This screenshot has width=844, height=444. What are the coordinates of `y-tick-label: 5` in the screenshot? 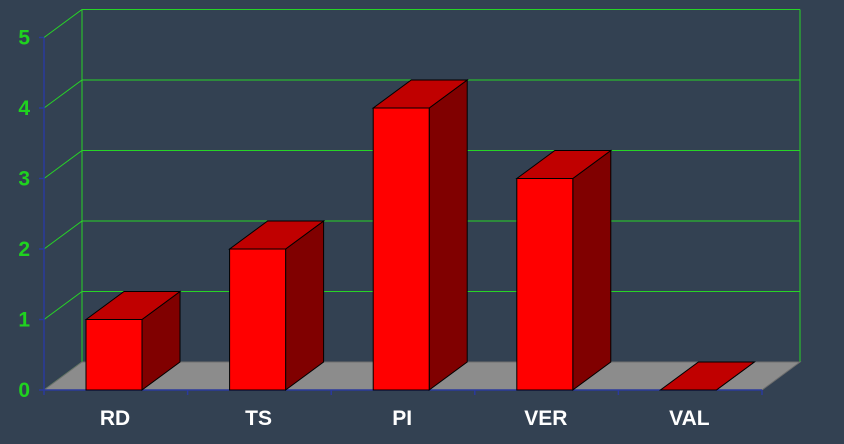 It's located at (24, 38).